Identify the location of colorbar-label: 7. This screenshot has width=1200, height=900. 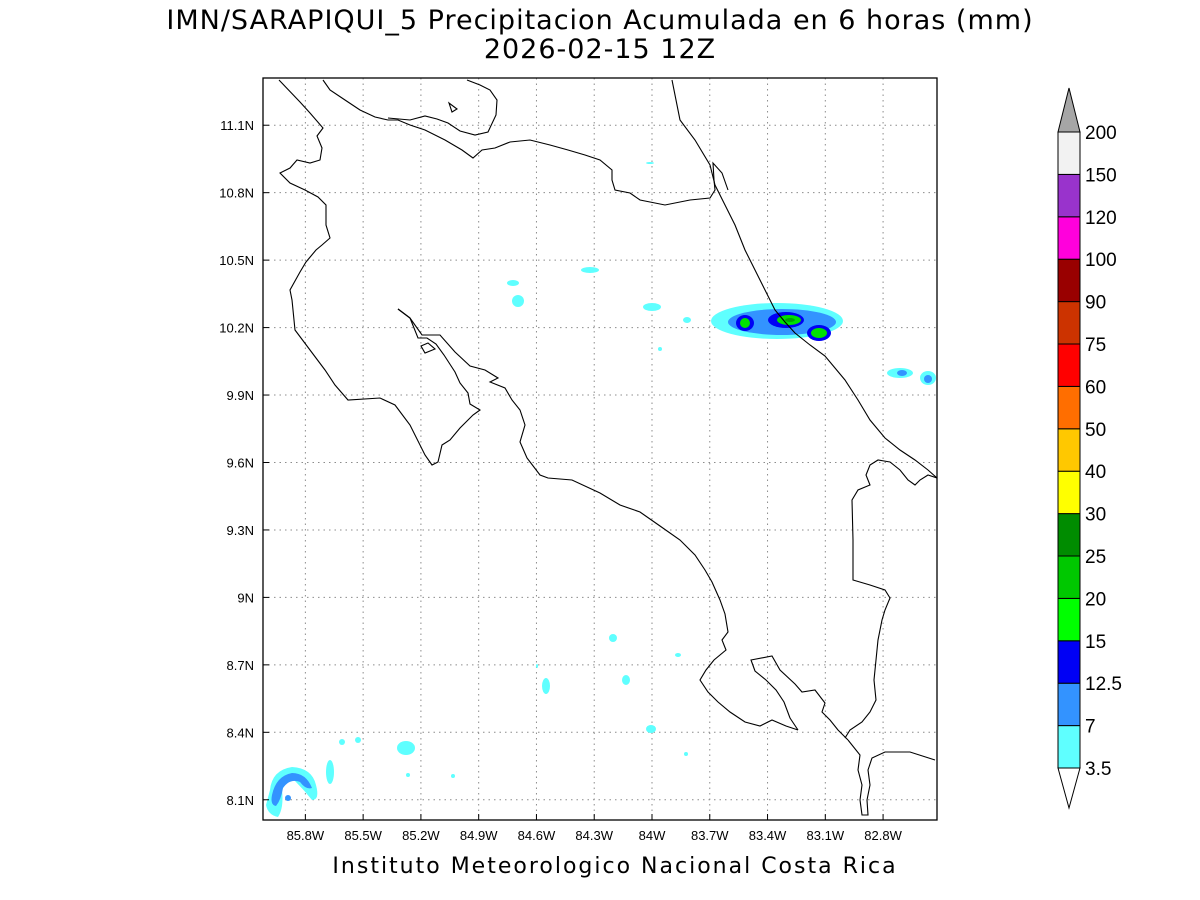
(1090, 727).